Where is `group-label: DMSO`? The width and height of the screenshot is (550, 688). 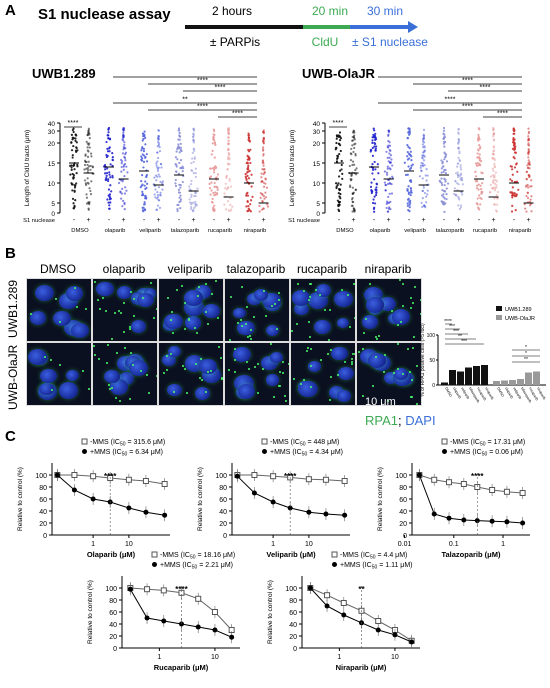 group-label: DMSO is located at coordinates (345, 231).